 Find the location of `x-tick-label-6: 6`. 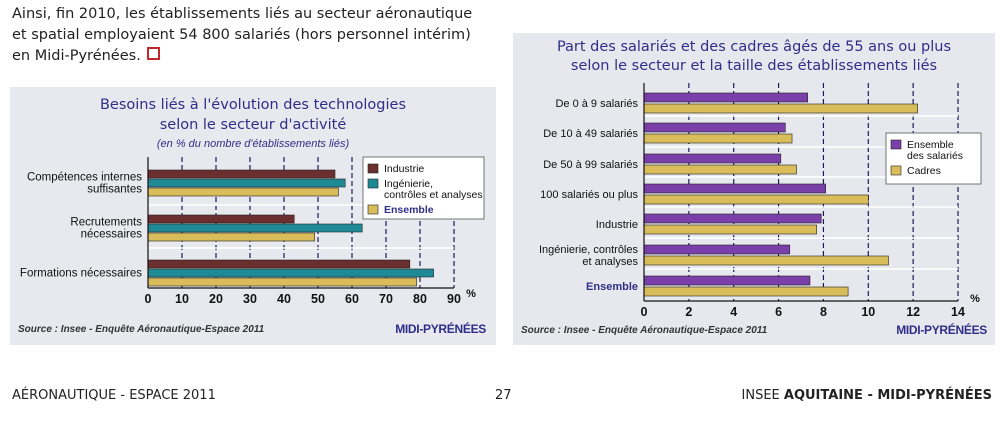

x-tick-label-6: 6 is located at coordinates (778, 312).